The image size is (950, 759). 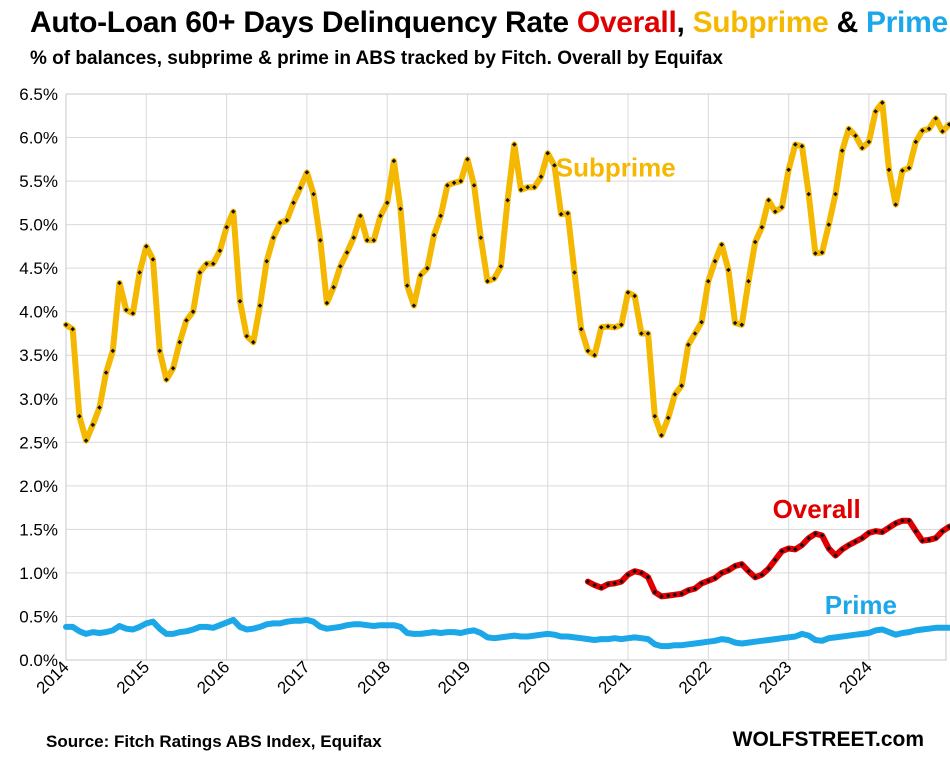 I want to click on x-tick-label: 2019, so click(x=454, y=677).